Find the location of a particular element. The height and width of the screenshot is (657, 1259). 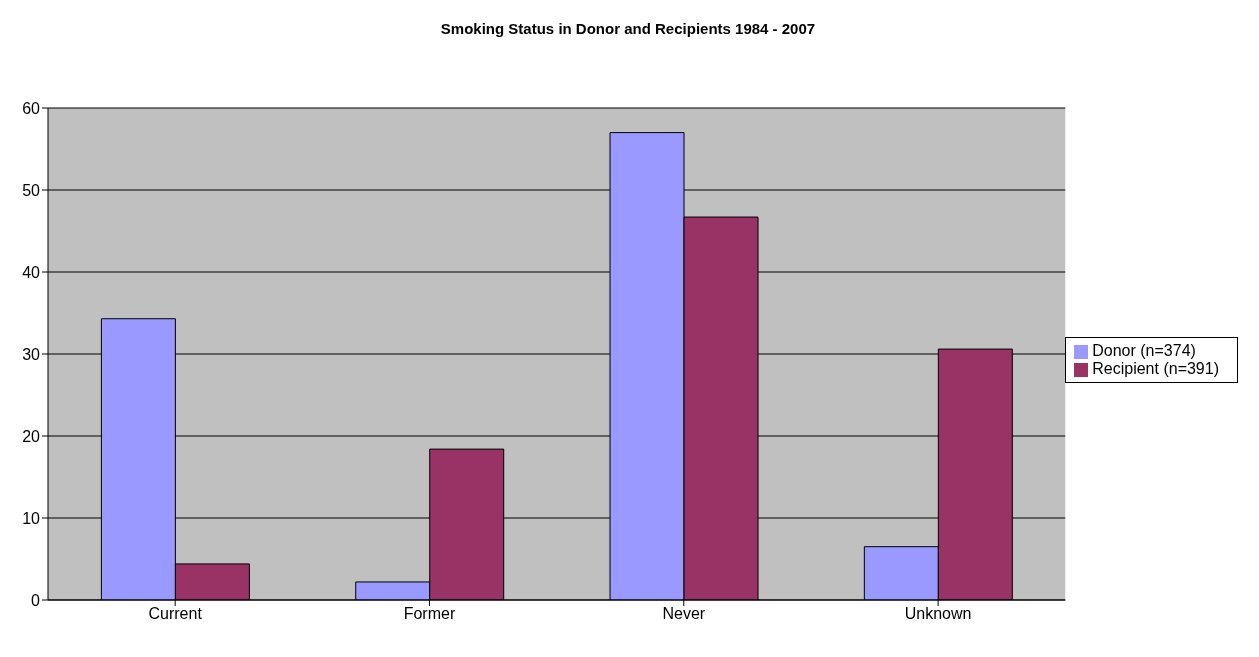

y-tick-label: 10 is located at coordinates (31, 518).